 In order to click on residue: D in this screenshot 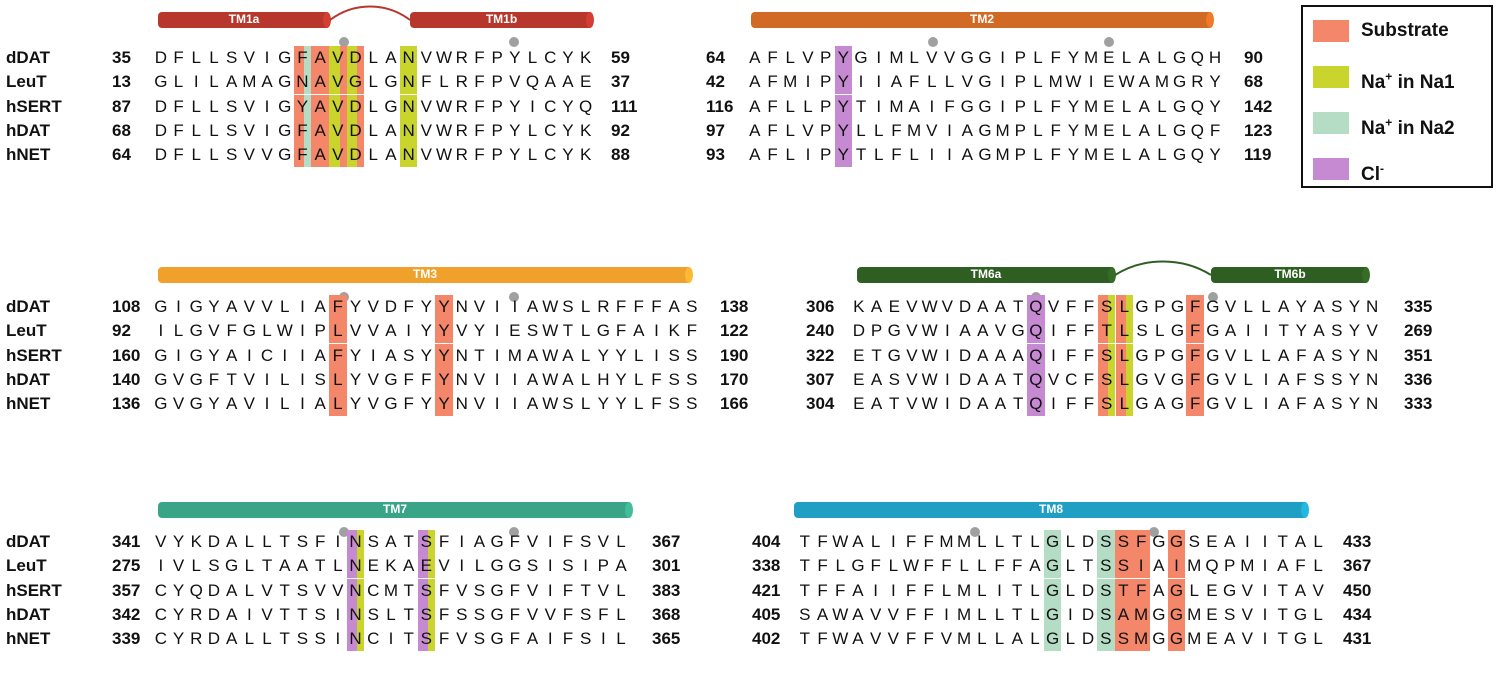, I will do `click(160, 155)`.